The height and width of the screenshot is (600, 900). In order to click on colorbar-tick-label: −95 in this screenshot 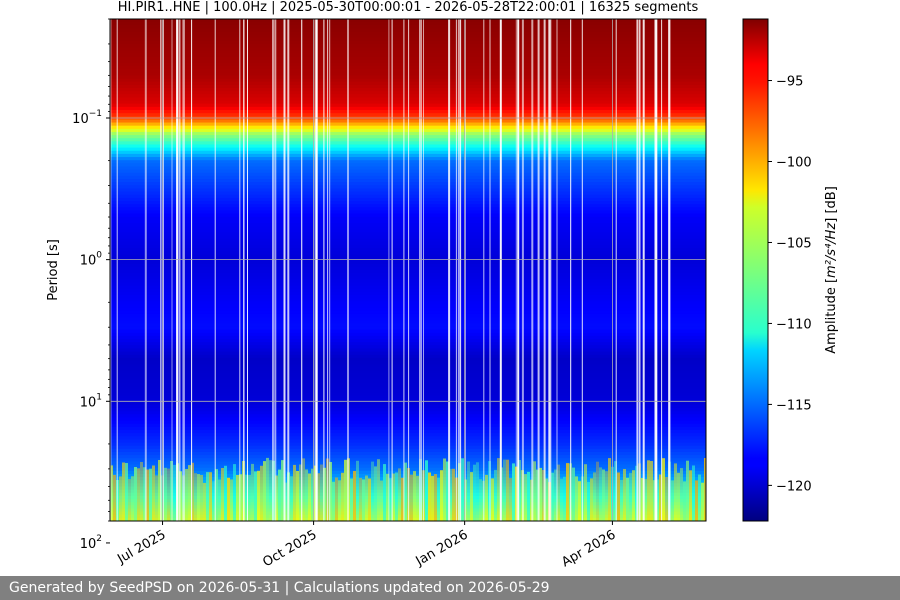, I will do `click(789, 82)`.